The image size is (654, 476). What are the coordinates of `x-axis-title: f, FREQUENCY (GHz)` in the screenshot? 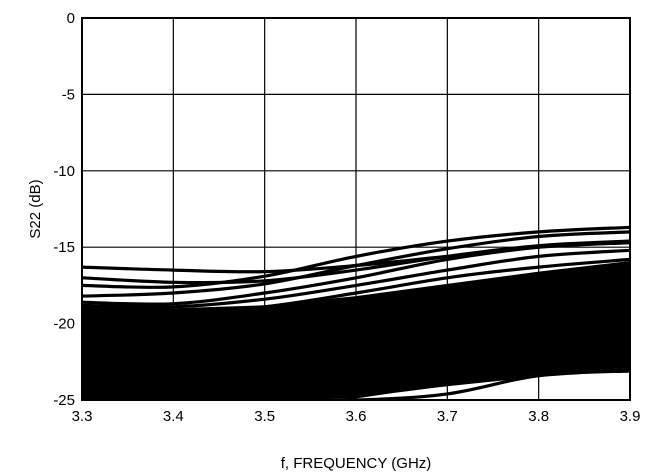 It's located at (356, 463).